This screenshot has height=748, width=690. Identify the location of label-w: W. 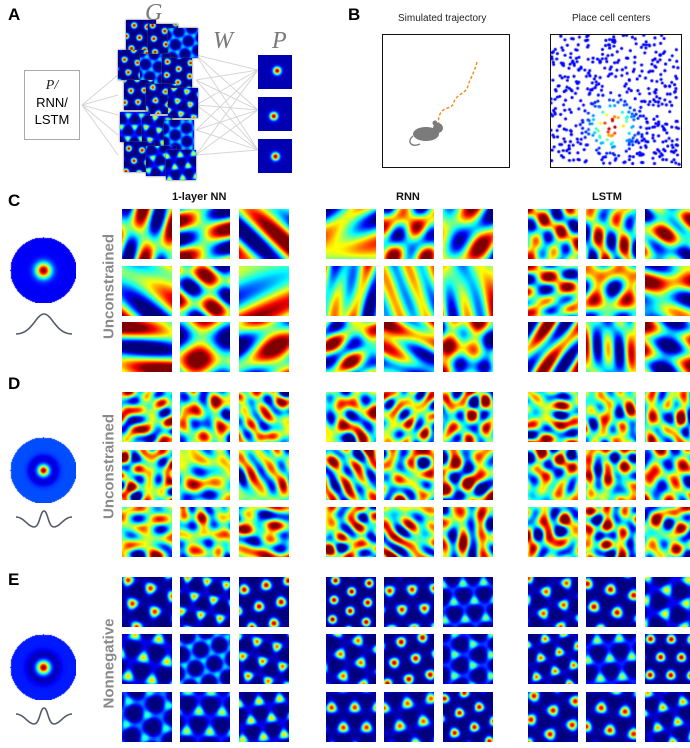
(223, 41).